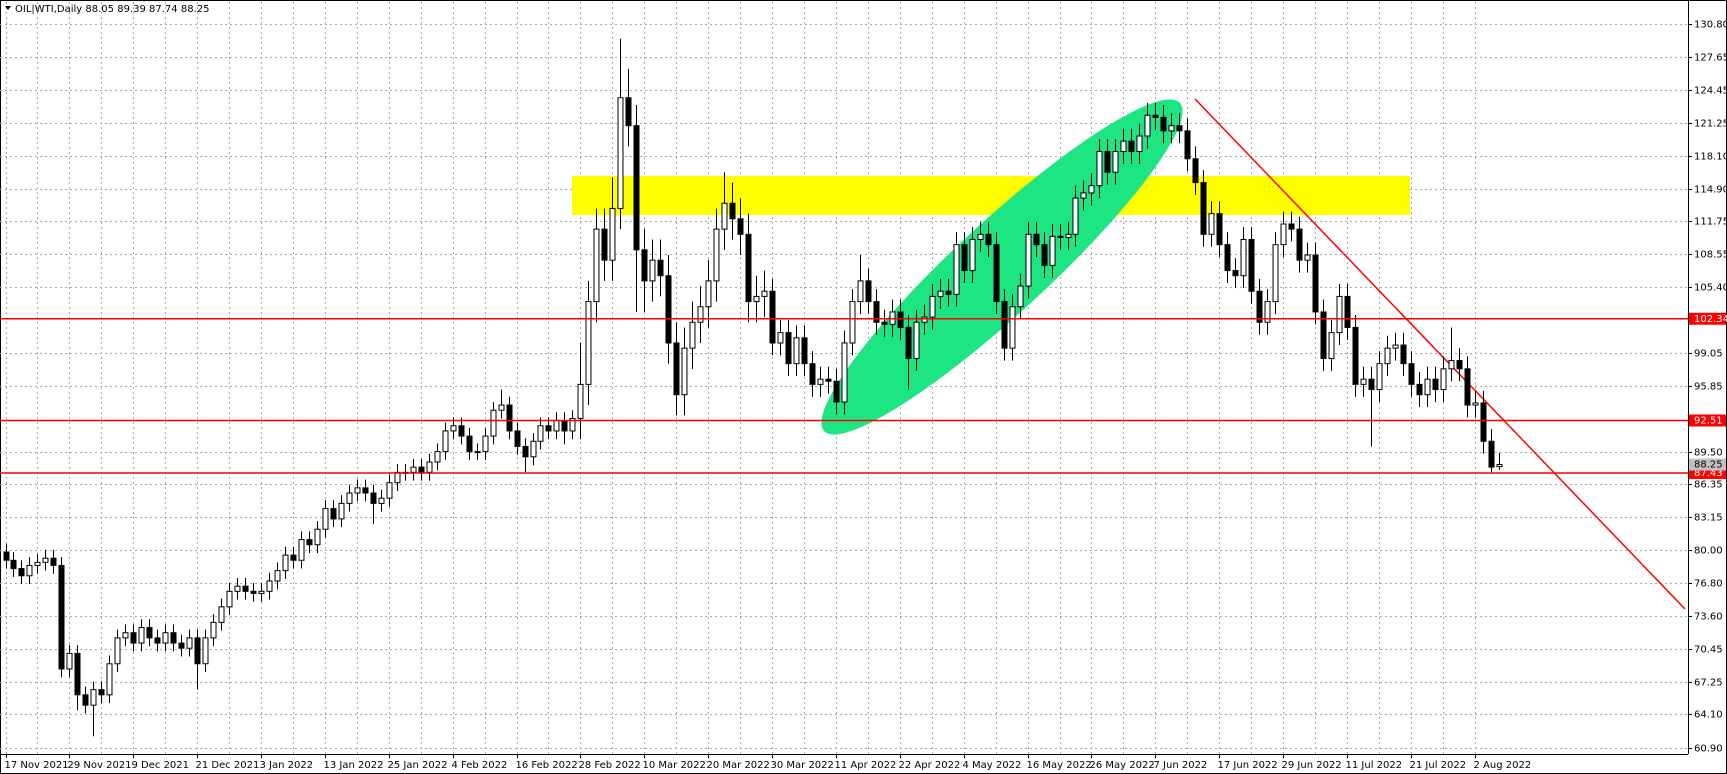 The image size is (1727, 774). I want to click on x-tick-label: 10 Mar 2022, so click(674, 765).